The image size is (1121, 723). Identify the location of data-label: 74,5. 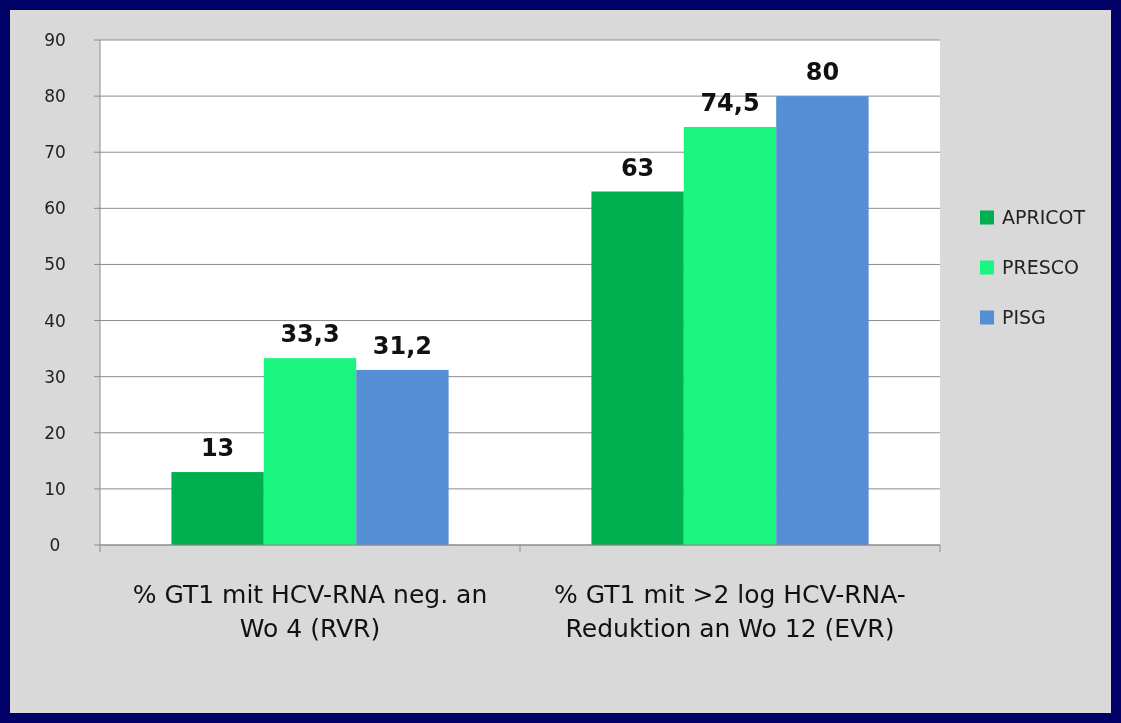
(730, 102).